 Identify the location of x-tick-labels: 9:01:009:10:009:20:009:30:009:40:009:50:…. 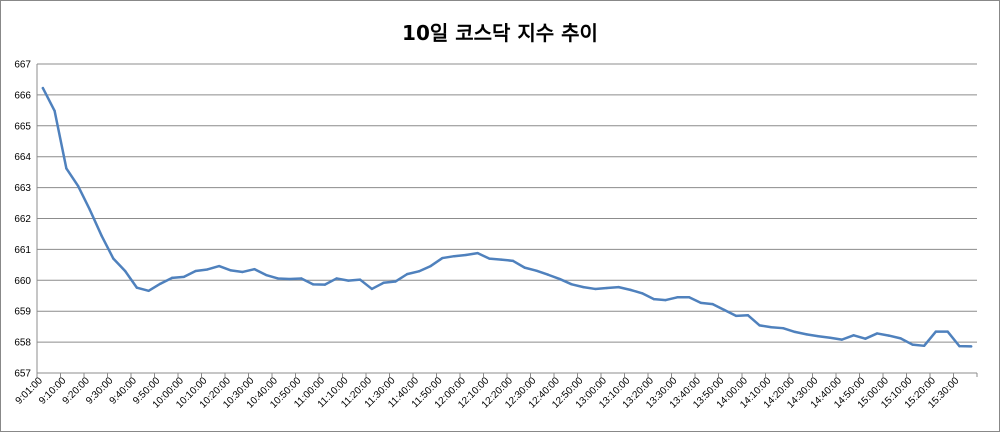
(488, 393).